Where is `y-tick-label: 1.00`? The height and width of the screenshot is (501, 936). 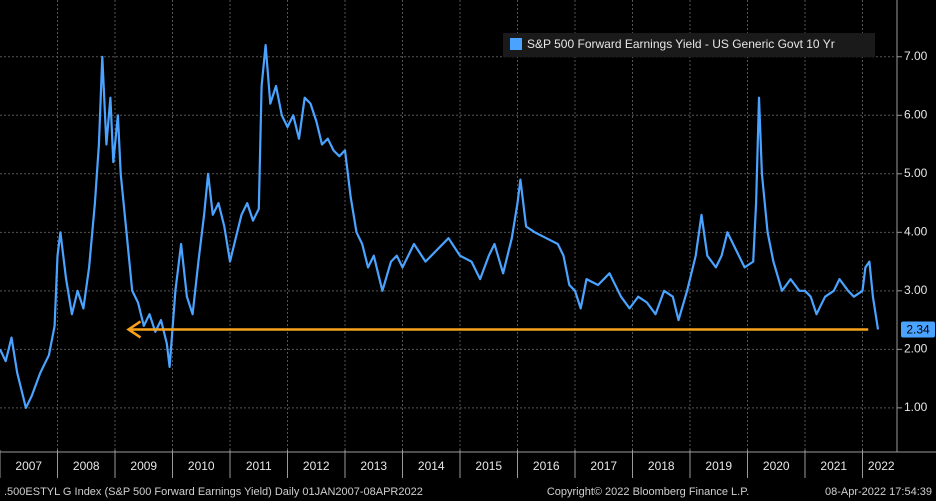 y-tick-label: 1.00 is located at coordinates (916, 407).